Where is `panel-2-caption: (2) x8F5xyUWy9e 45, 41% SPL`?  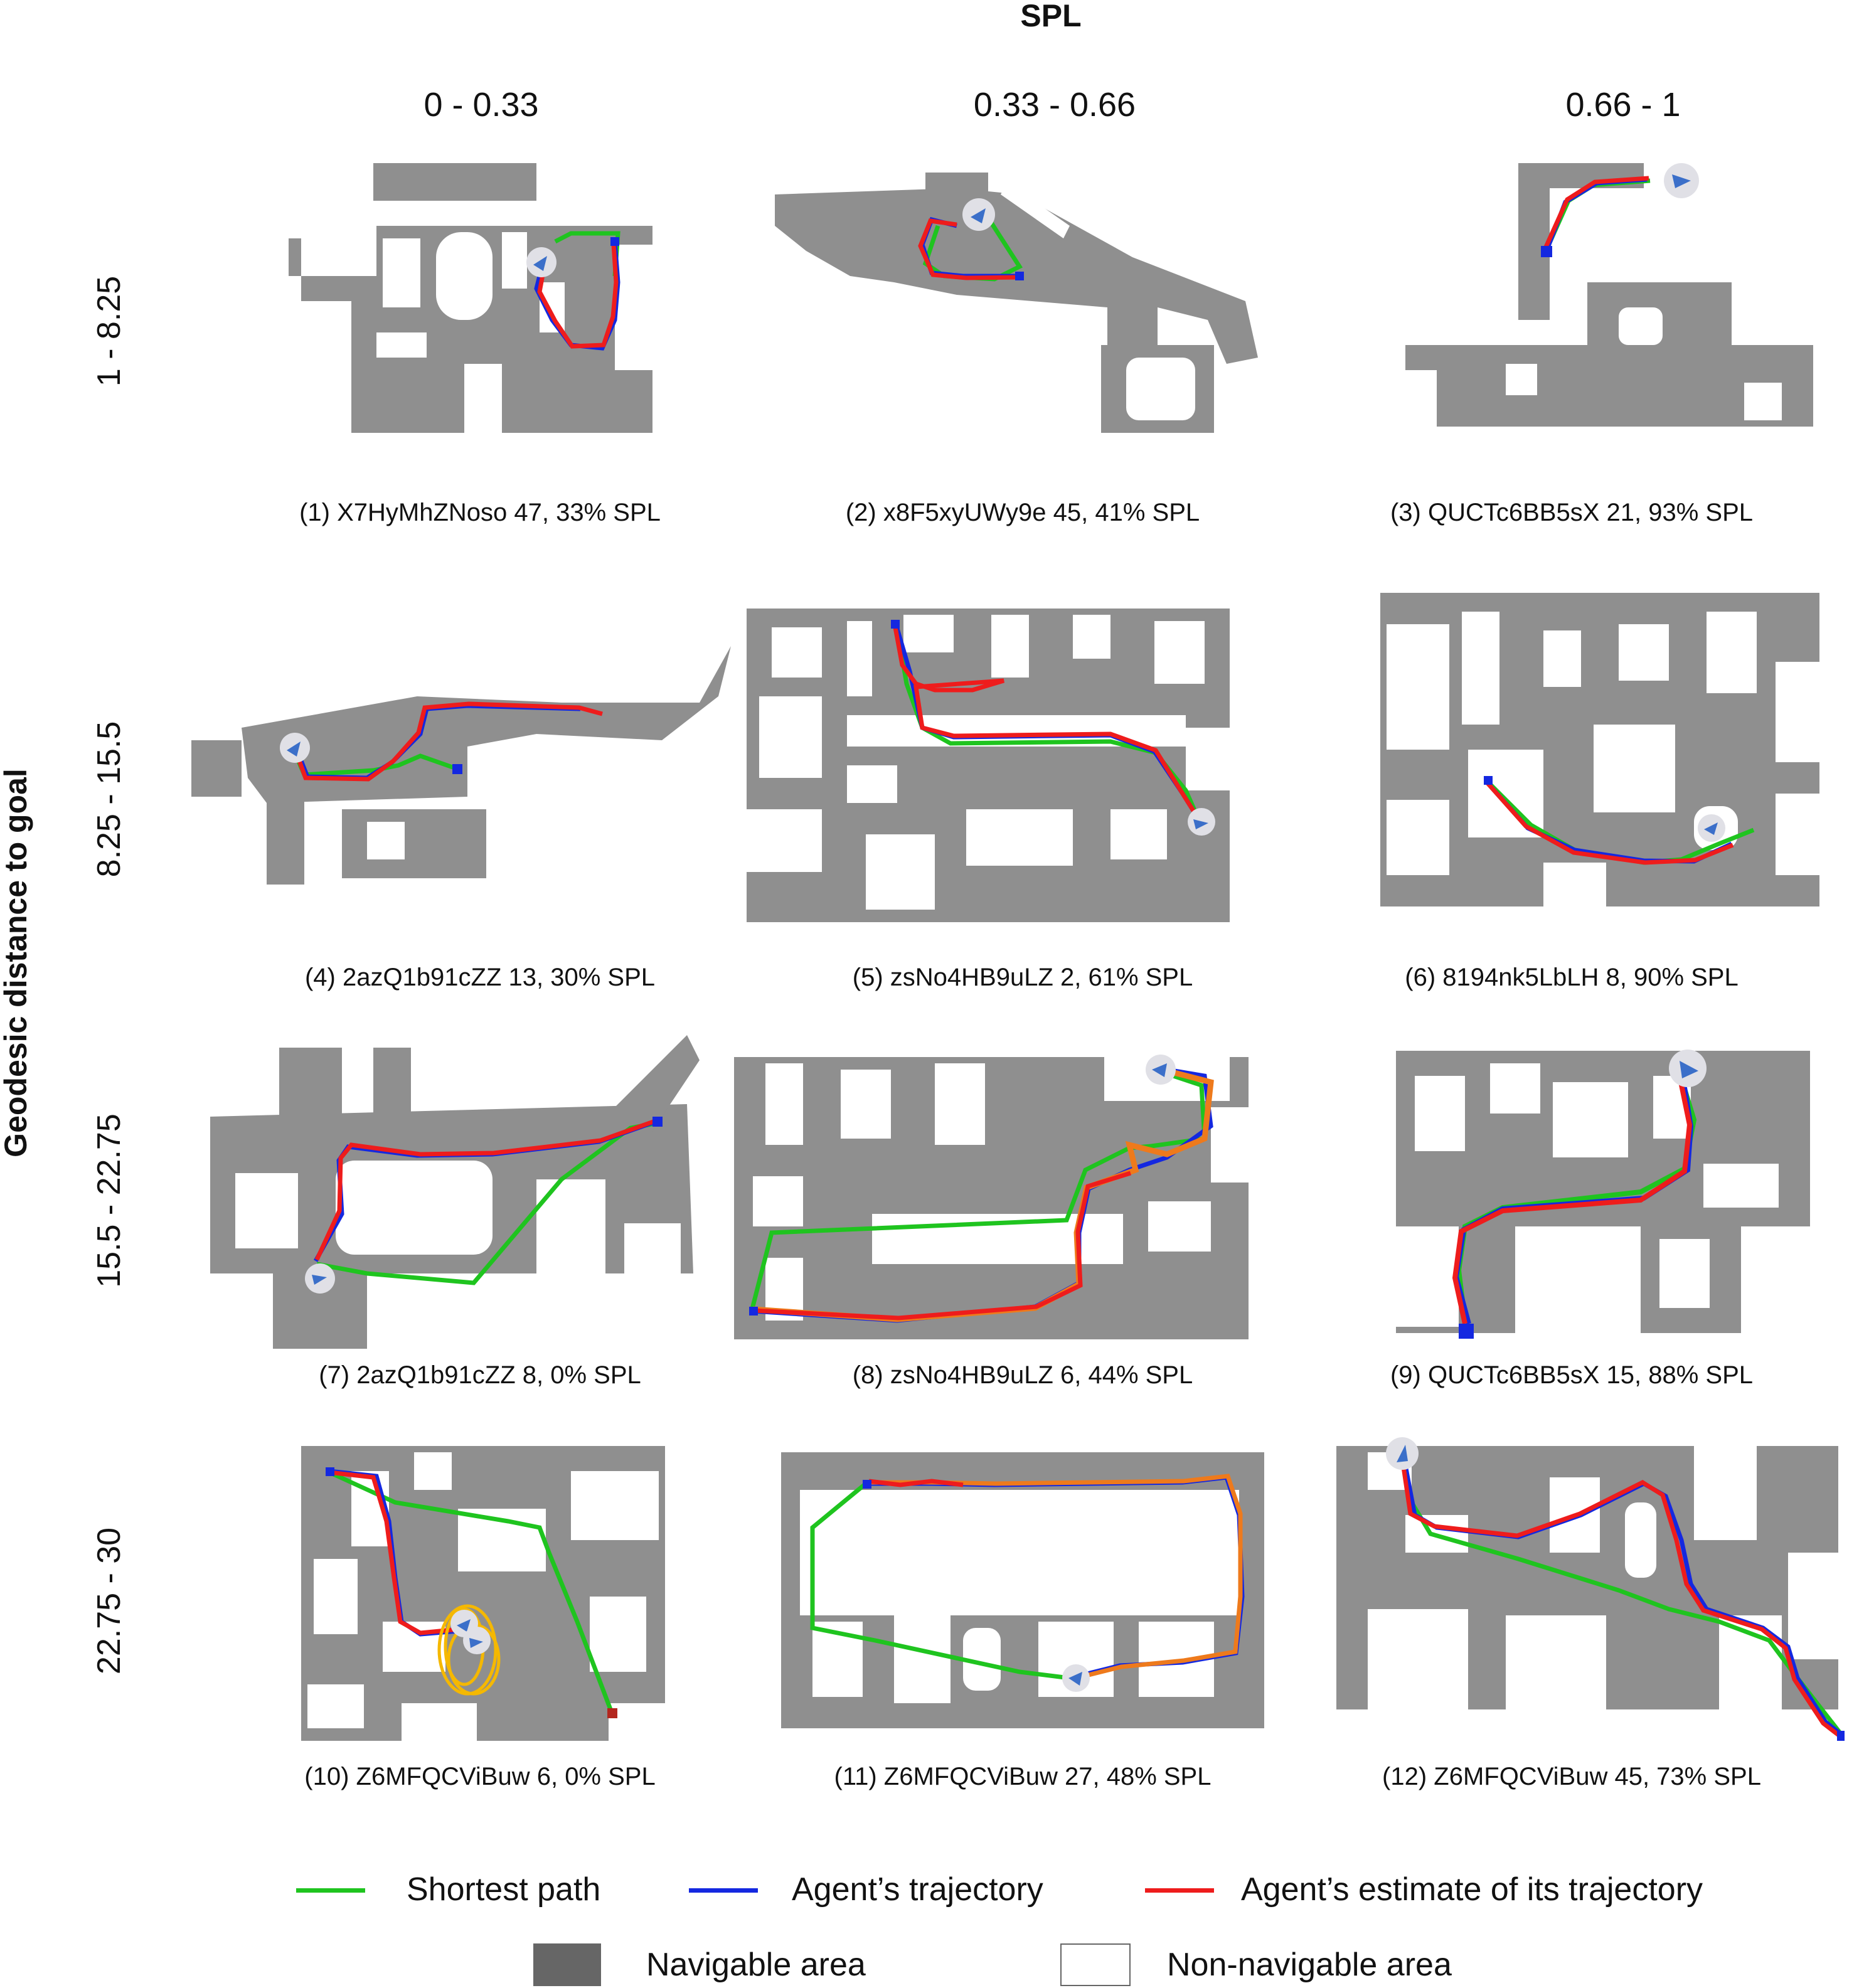
panel-2-caption: (2) x8F5xyUWy9e 45, 41% SPL is located at coordinates (1022, 512).